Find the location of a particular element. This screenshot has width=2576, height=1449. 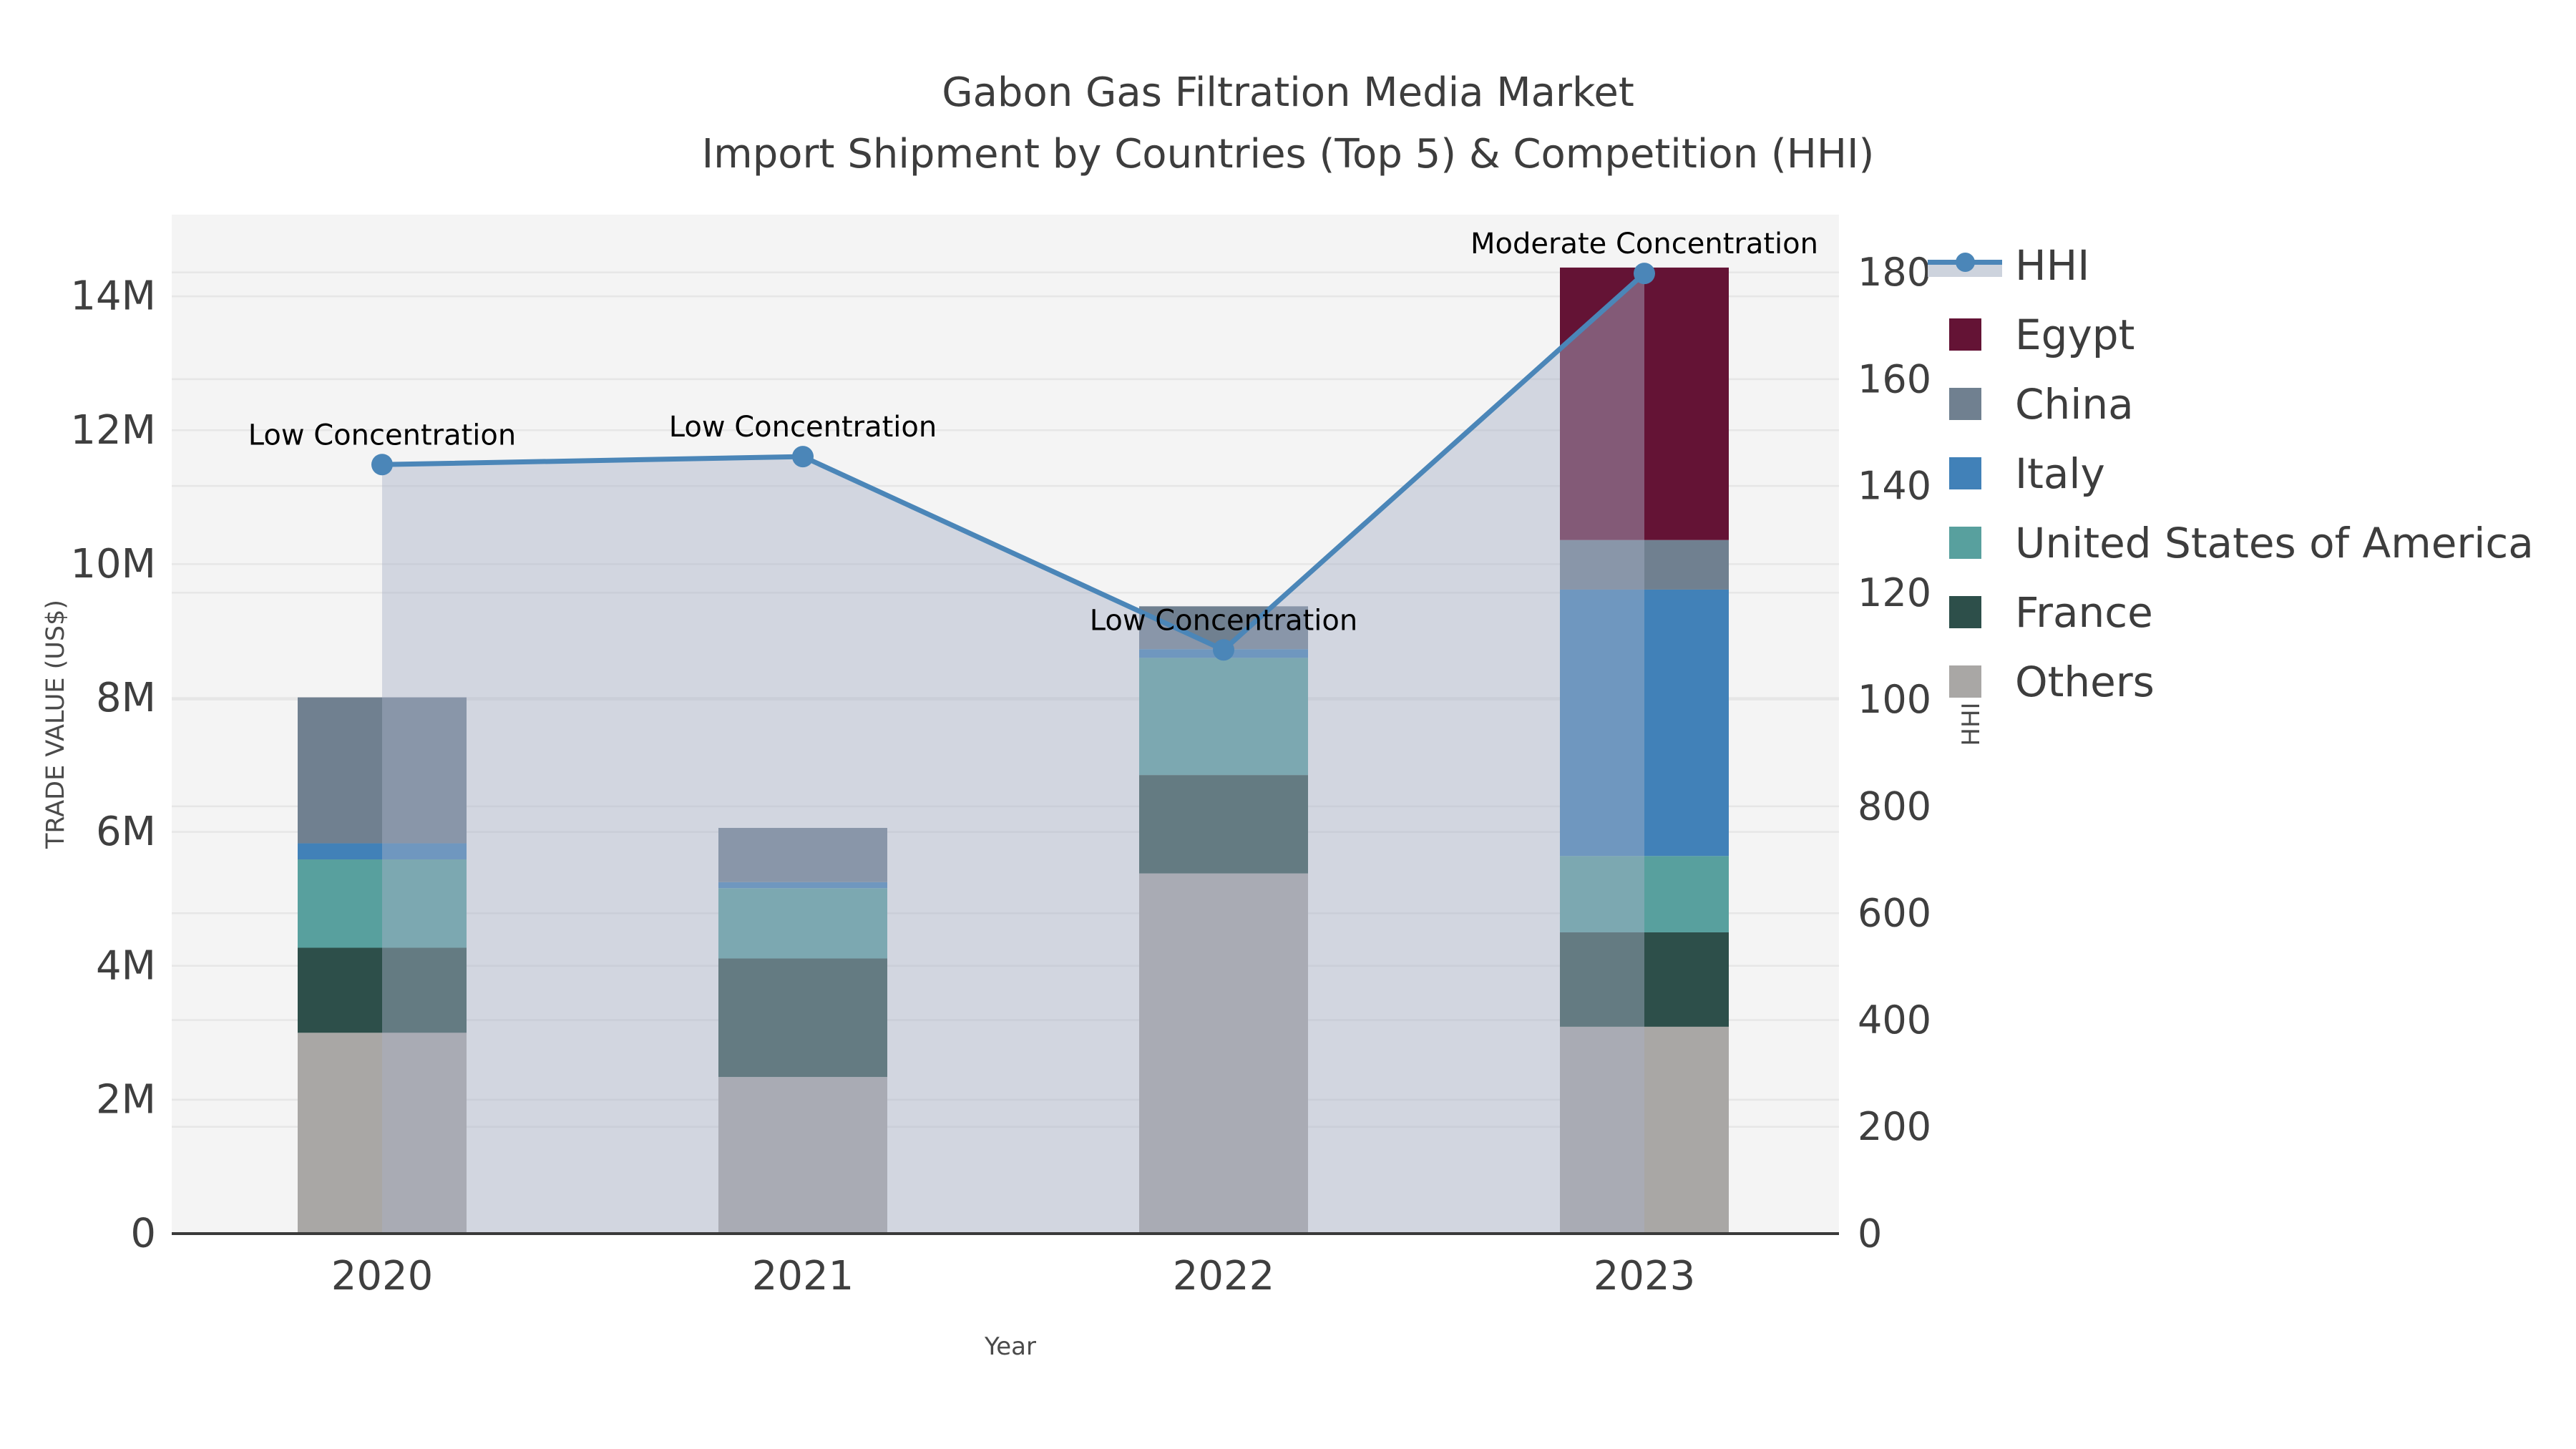

legend-item-italy: Italy is located at coordinates (2228, 473).